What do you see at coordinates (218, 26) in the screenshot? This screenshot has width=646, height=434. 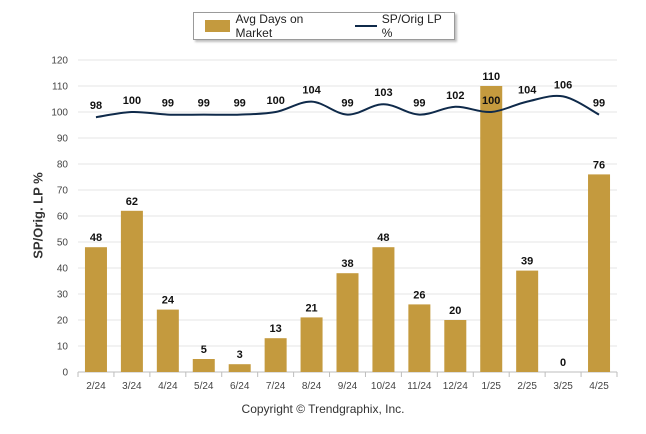 I see `bar-swatch-icon` at bounding box center [218, 26].